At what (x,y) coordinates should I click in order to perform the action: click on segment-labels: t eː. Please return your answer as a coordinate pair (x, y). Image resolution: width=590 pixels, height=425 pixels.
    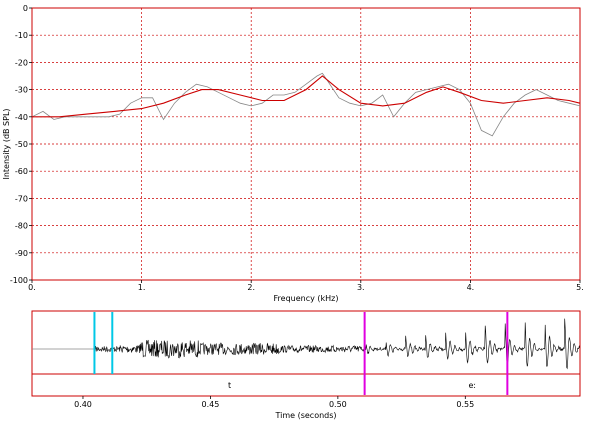
    Looking at the image, I should click on (352, 385).